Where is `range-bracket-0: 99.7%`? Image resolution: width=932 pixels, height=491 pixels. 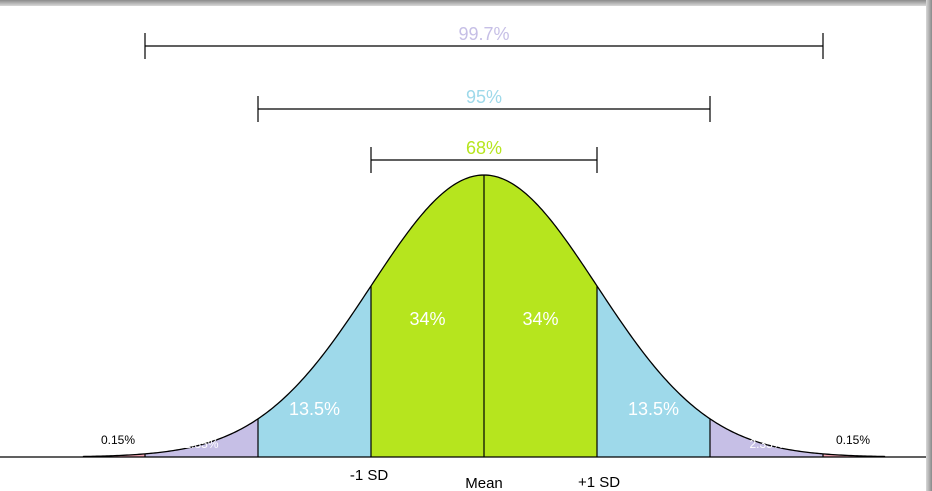
range-bracket-0: 99.7% is located at coordinates (484, 41).